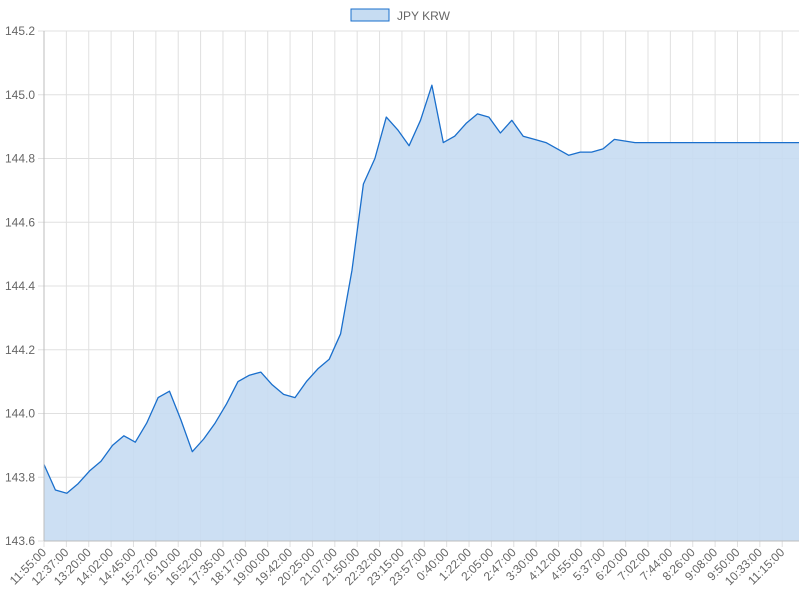  Describe the element at coordinates (20, 350) in the screenshot. I see `y-tick-label: 144.2` at that location.